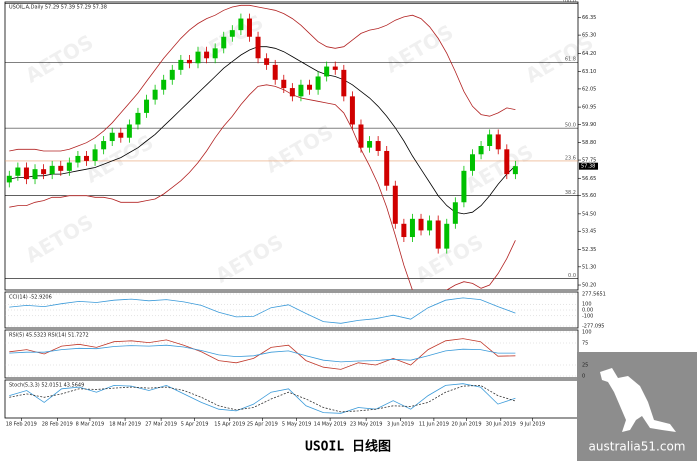 The height and width of the screenshot is (461, 697). I want to click on stoch-frame, so click(291, 399).